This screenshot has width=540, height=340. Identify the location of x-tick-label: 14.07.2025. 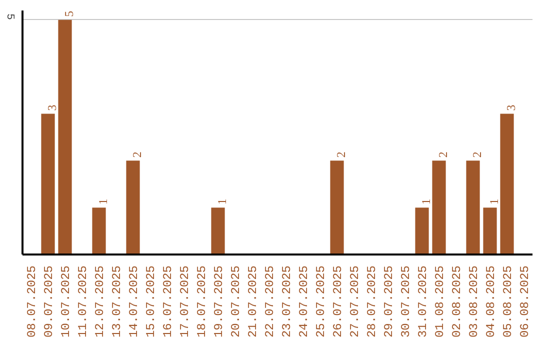
(134, 301).